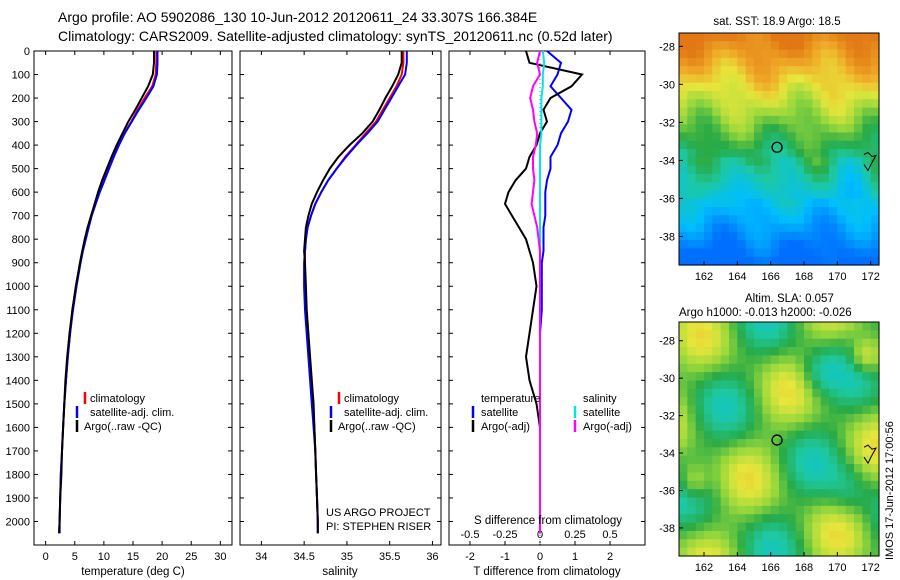 Image resolution: width=900 pixels, height=580 pixels. What do you see at coordinates (21, 76) in the screenshot?
I see `y-tick-label: 100` at bounding box center [21, 76].